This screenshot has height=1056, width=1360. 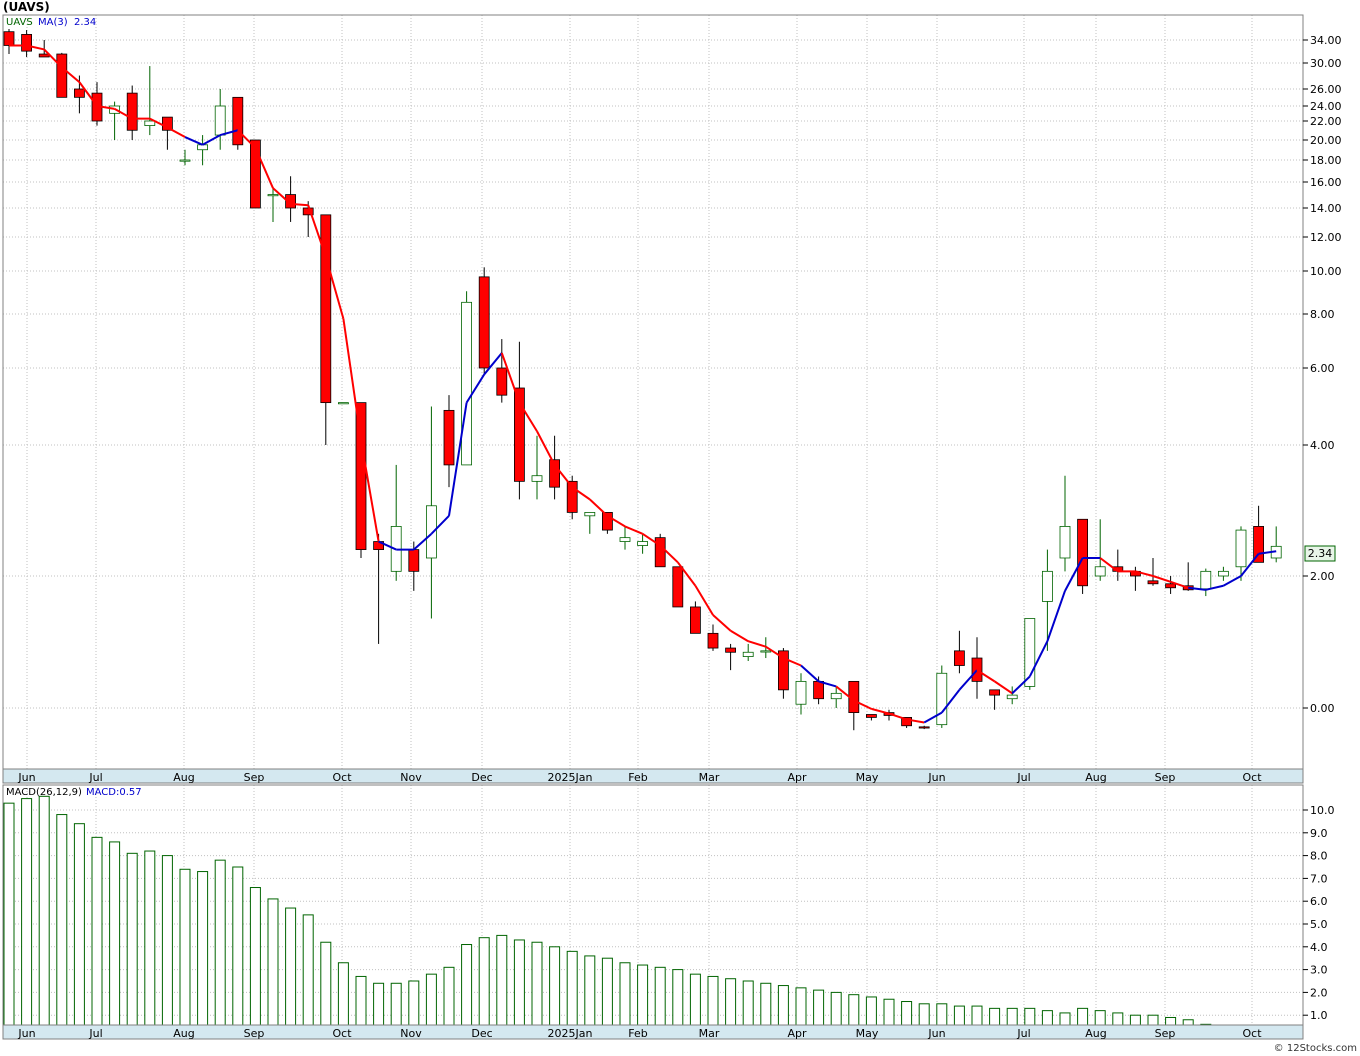 I want to click on x-label-top: Mar, so click(x=709, y=777).